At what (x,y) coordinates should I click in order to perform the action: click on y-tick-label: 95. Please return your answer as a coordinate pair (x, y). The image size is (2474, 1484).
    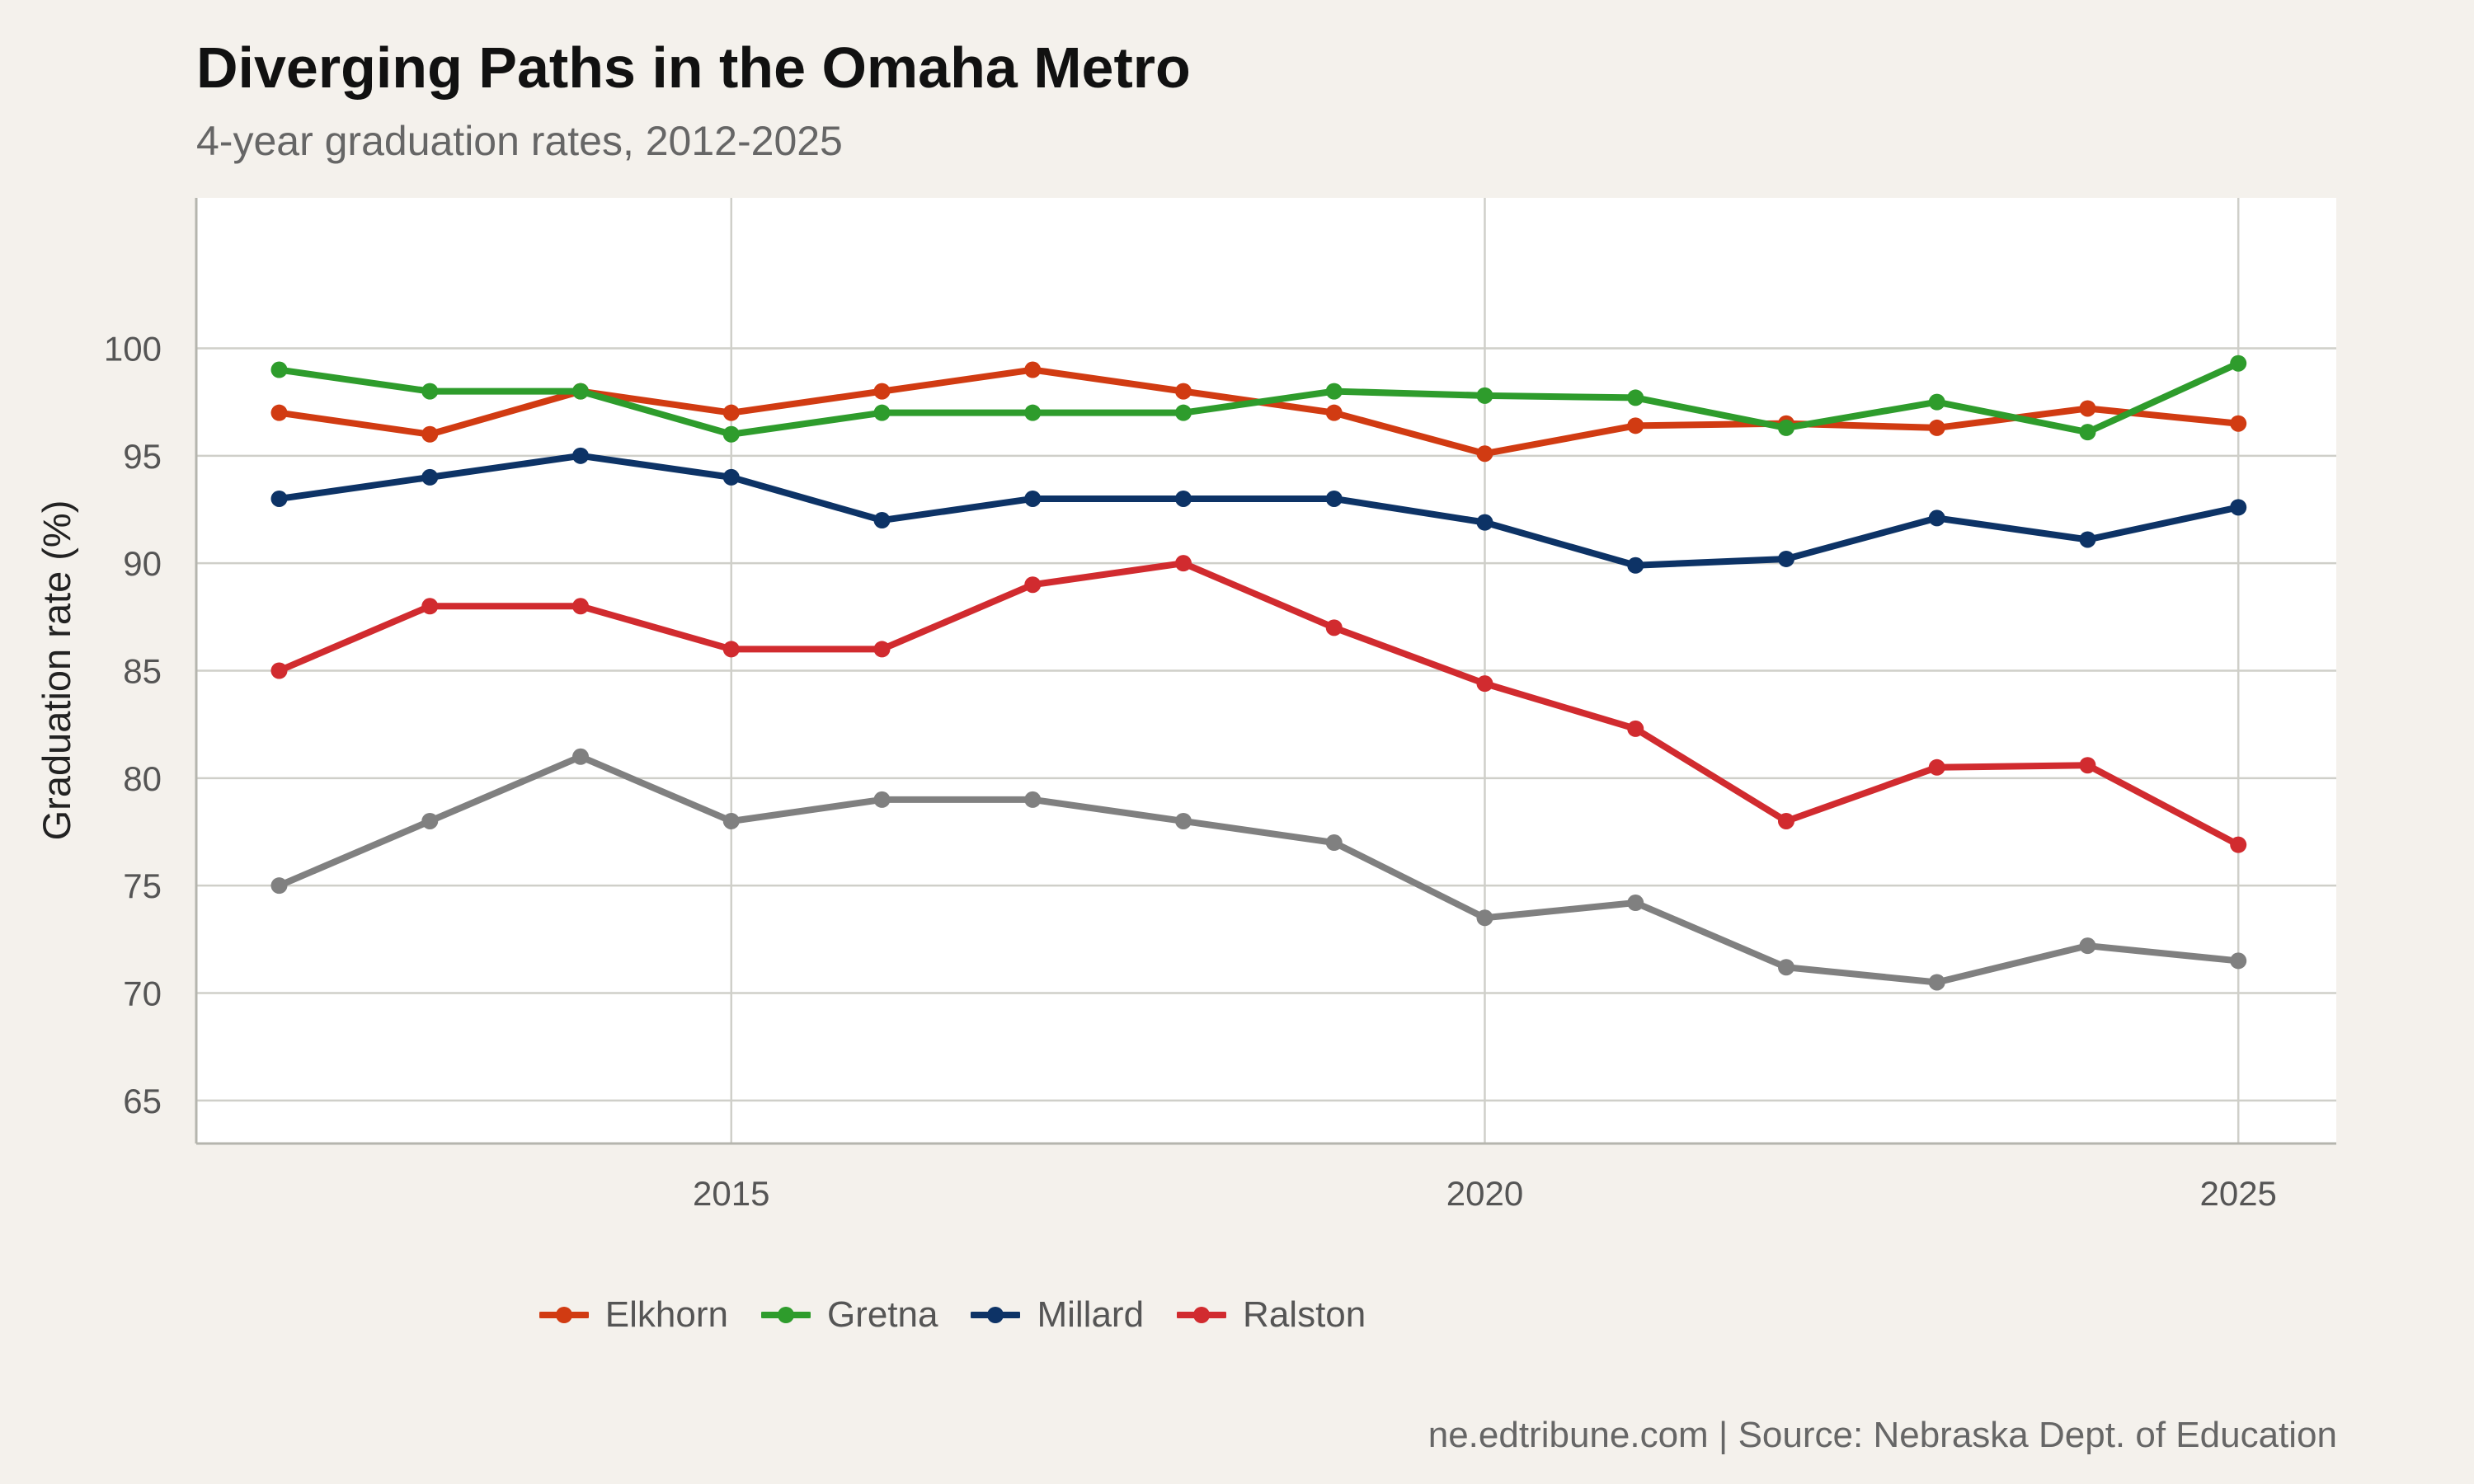
    Looking at the image, I should click on (142, 456).